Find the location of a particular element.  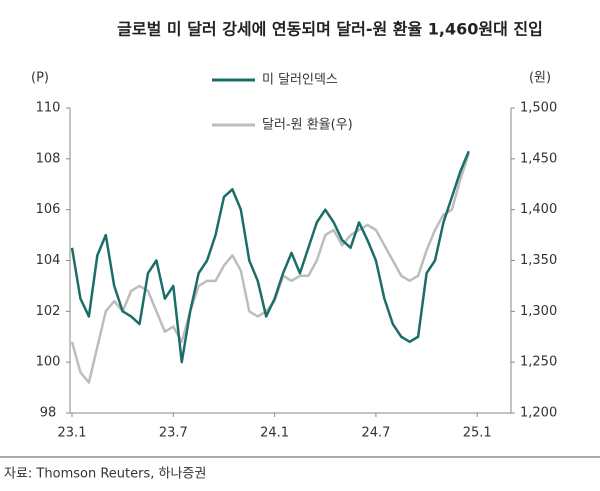

y-tick-label: 102 is located at coordinates (48, 311).